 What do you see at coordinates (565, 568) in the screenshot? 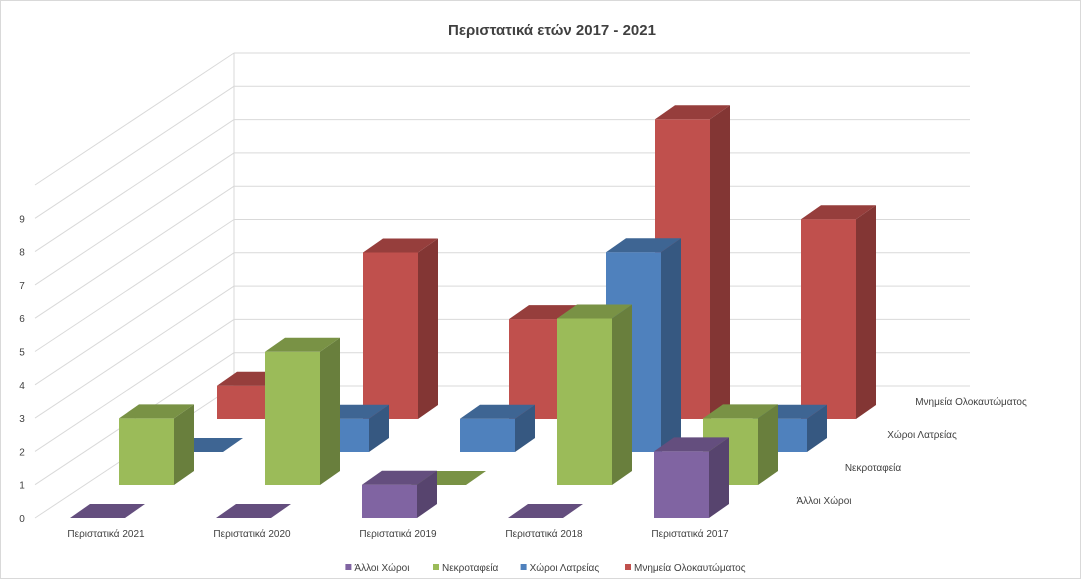
I see `legend-label: Χώροι Λατρείας` at bounding box center [565, 568].